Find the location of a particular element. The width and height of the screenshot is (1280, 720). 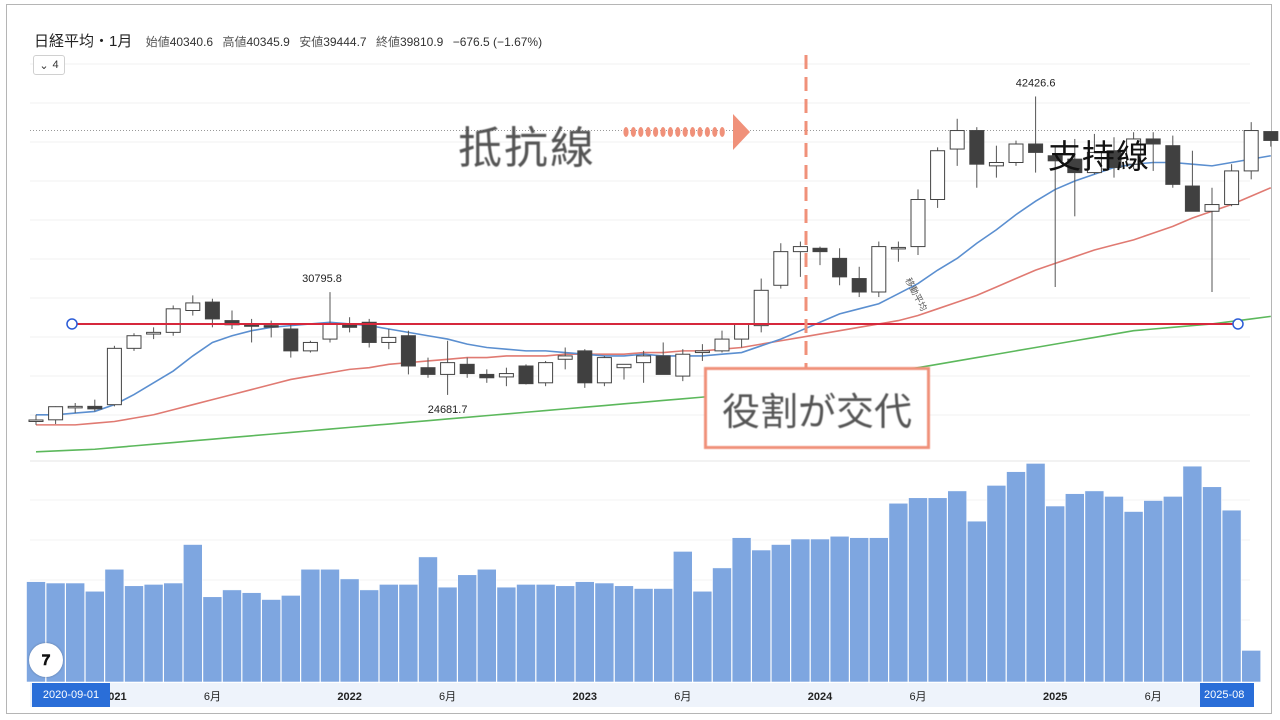

legend-count: 4 is located at coordinates (55, 65).